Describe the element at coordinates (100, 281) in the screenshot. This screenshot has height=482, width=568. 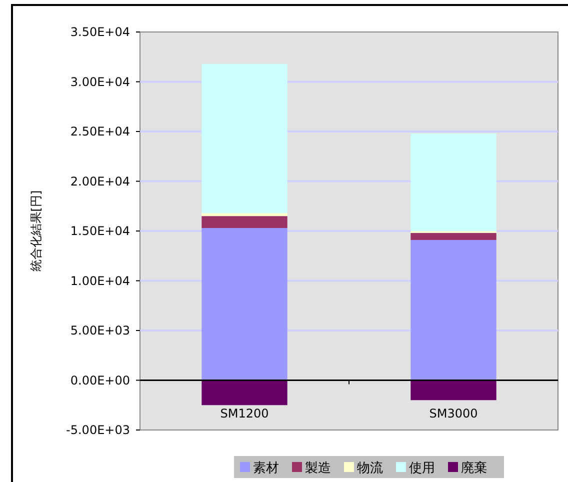
I see `y-tick-label: 1.00E+04` at that location.